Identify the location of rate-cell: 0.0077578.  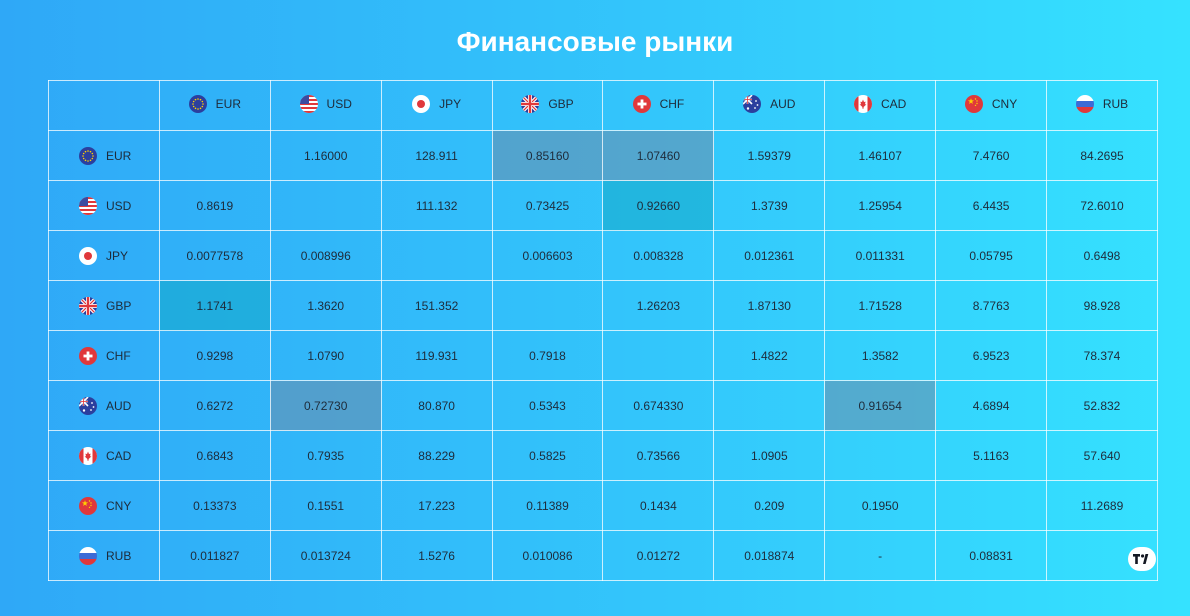
(214, 255).